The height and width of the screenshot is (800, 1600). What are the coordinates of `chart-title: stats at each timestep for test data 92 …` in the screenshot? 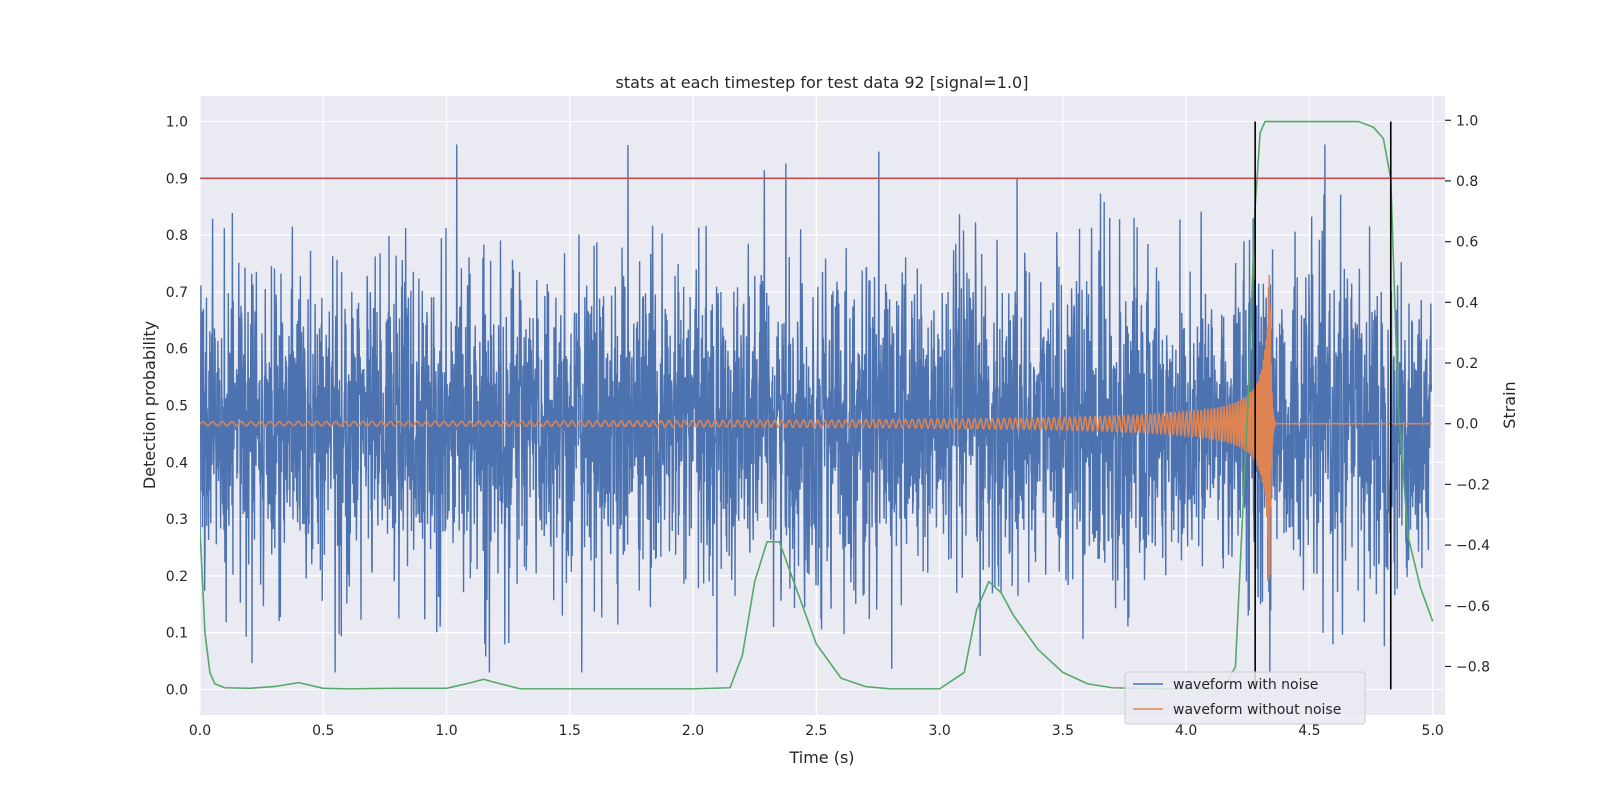 It's located at (822, 82).